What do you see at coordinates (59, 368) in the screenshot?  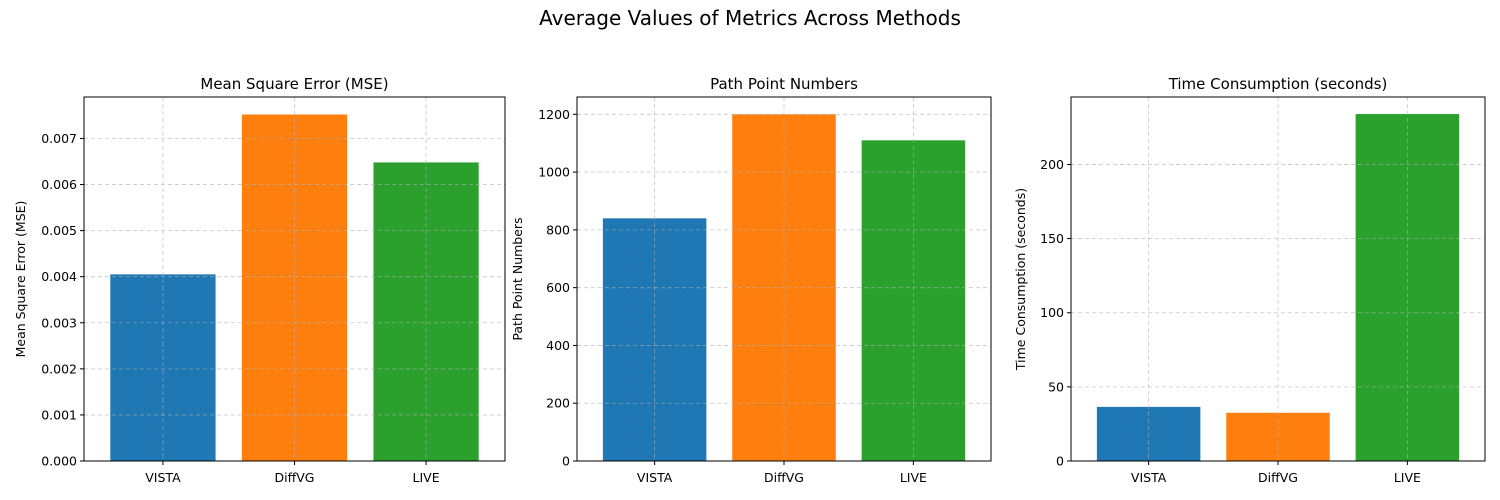 I see `y-tick-label: 0.002` at bounding box center [59, 368].